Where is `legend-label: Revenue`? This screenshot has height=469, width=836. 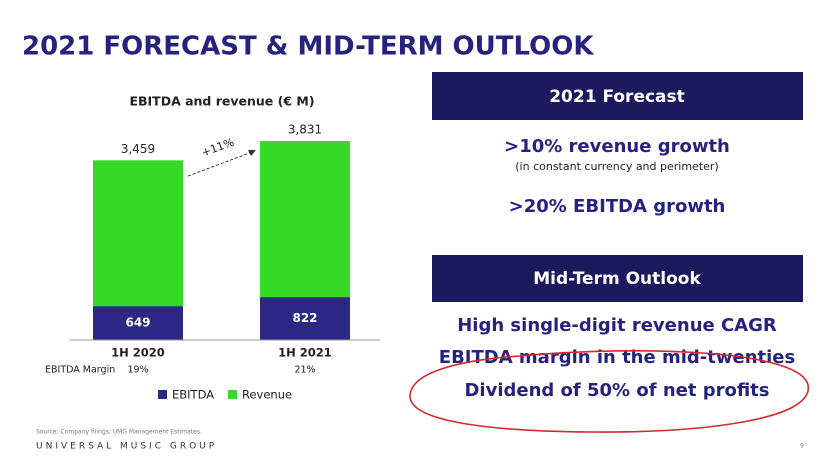 legend-label: Revenue is located at coordinates (267, 395).